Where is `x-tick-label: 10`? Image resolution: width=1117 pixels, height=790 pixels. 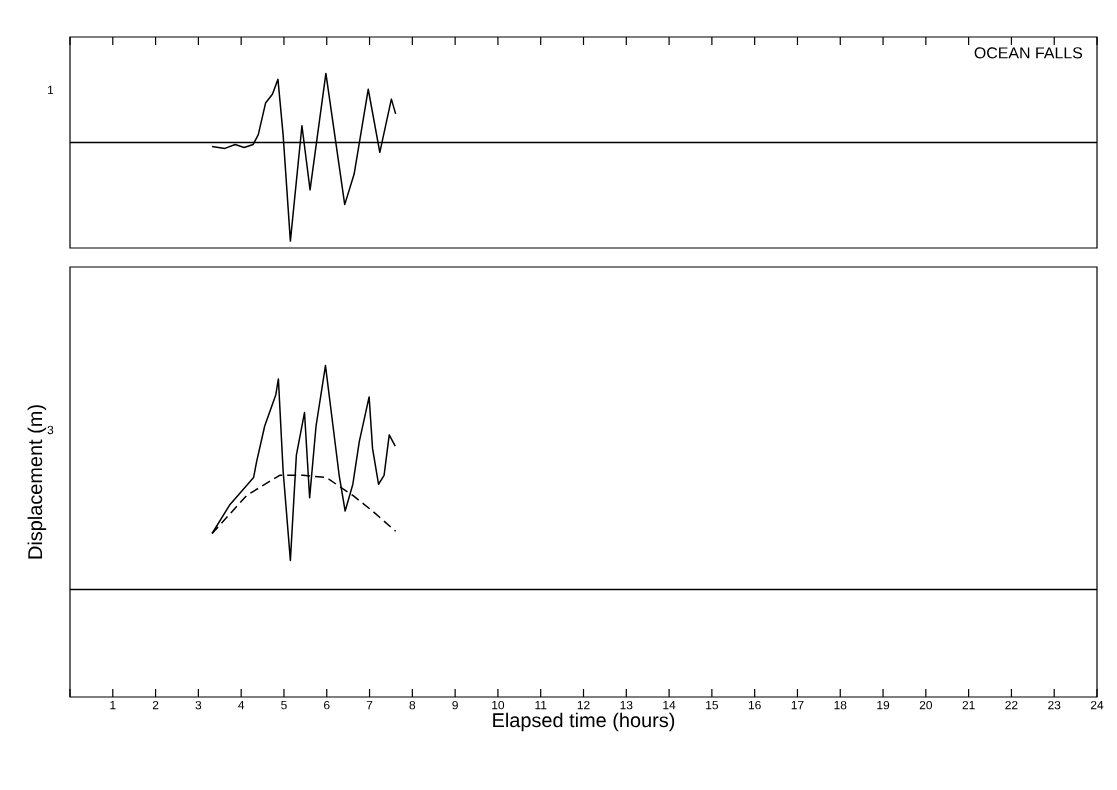 x-tick-label: 10 is located at coordinates (498, 705).